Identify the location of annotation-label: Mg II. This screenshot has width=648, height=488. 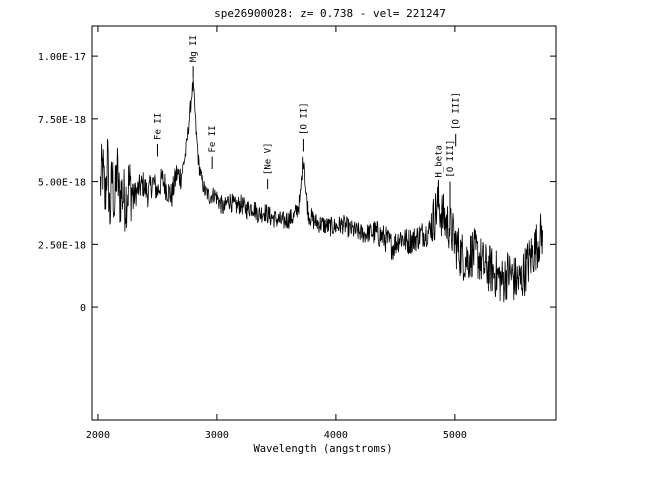
(194, 48).